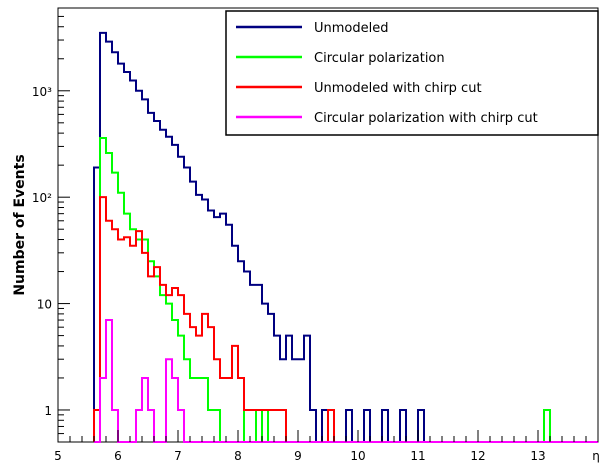  I want to click on x-tick-label: 8, so click(238, 456).